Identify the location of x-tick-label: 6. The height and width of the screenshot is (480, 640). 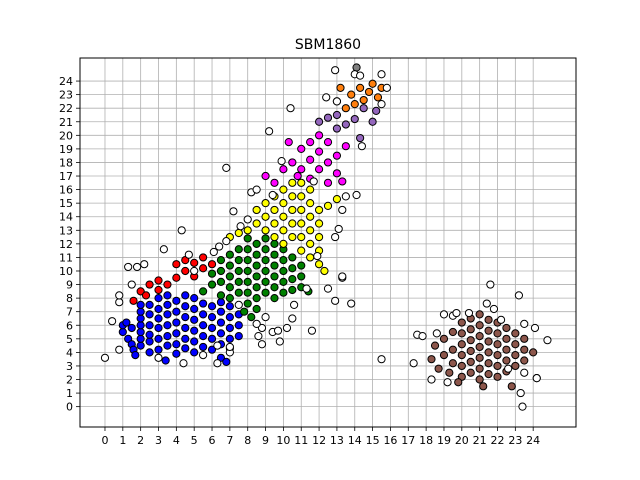
(212, 440).